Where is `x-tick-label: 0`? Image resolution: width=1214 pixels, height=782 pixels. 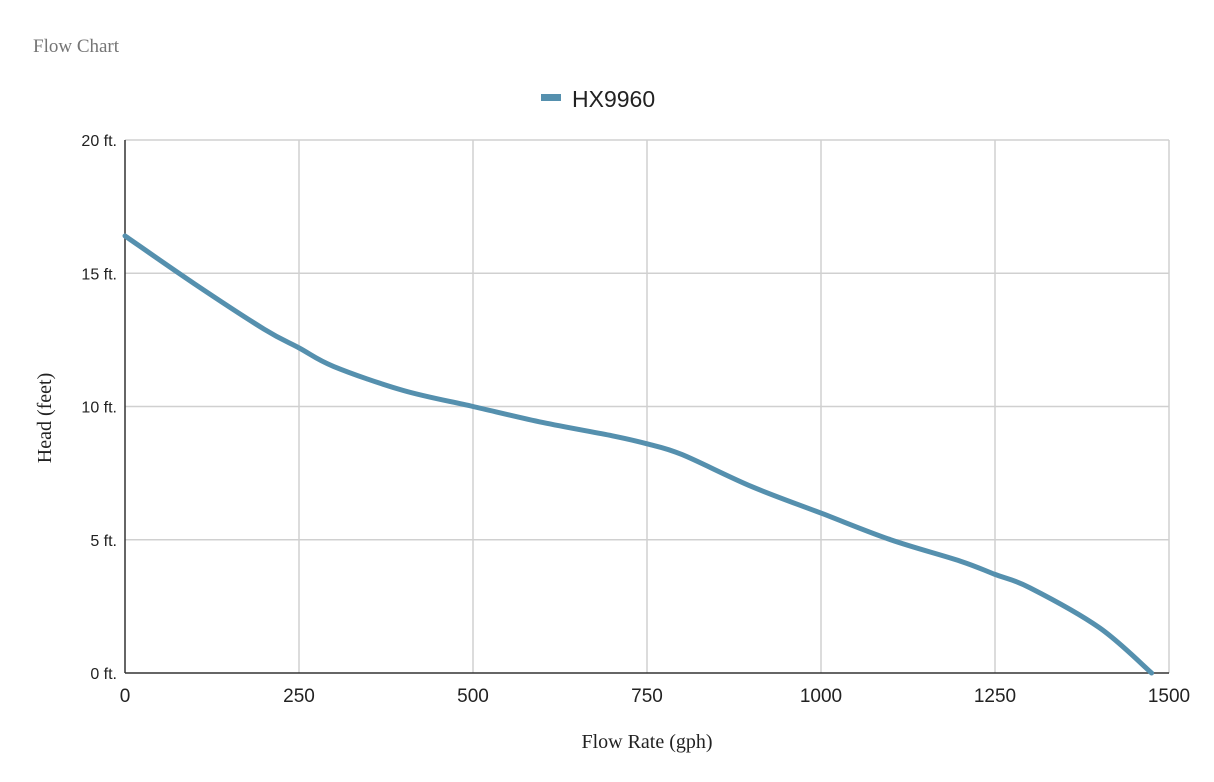
x-tick-label: 0 is located at coordinates (125, 696).